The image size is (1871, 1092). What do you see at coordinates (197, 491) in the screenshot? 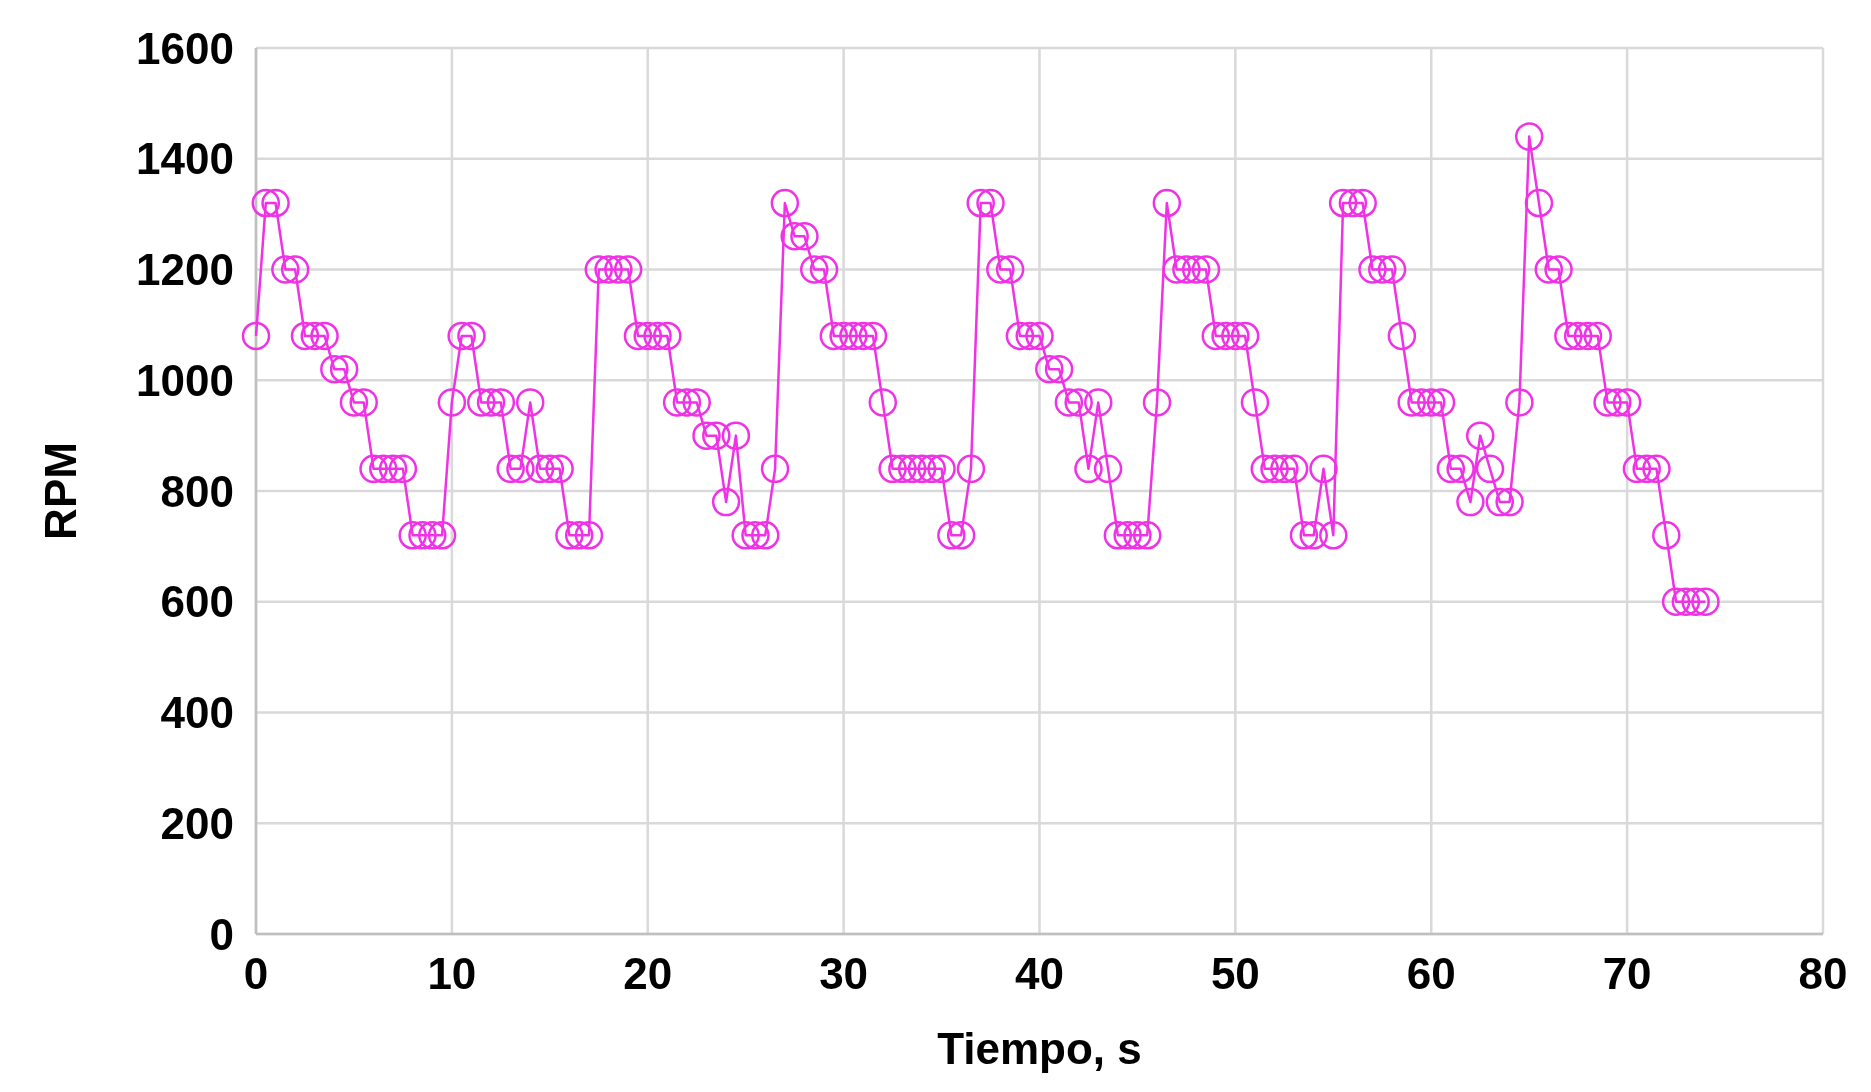
I see `y-tick-label: 800` at bounding box center [197, 491].